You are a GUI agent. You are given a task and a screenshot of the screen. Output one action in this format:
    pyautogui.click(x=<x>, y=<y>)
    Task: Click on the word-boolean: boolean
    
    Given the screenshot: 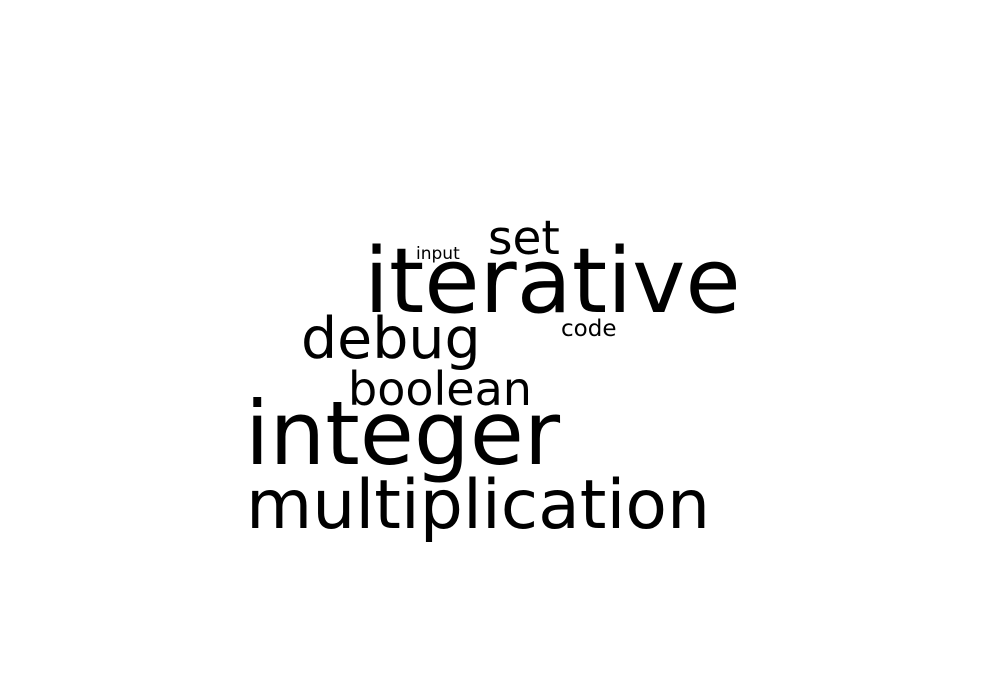 What is the action you would take?
    pyautogui.click(x=440, y=389)
    